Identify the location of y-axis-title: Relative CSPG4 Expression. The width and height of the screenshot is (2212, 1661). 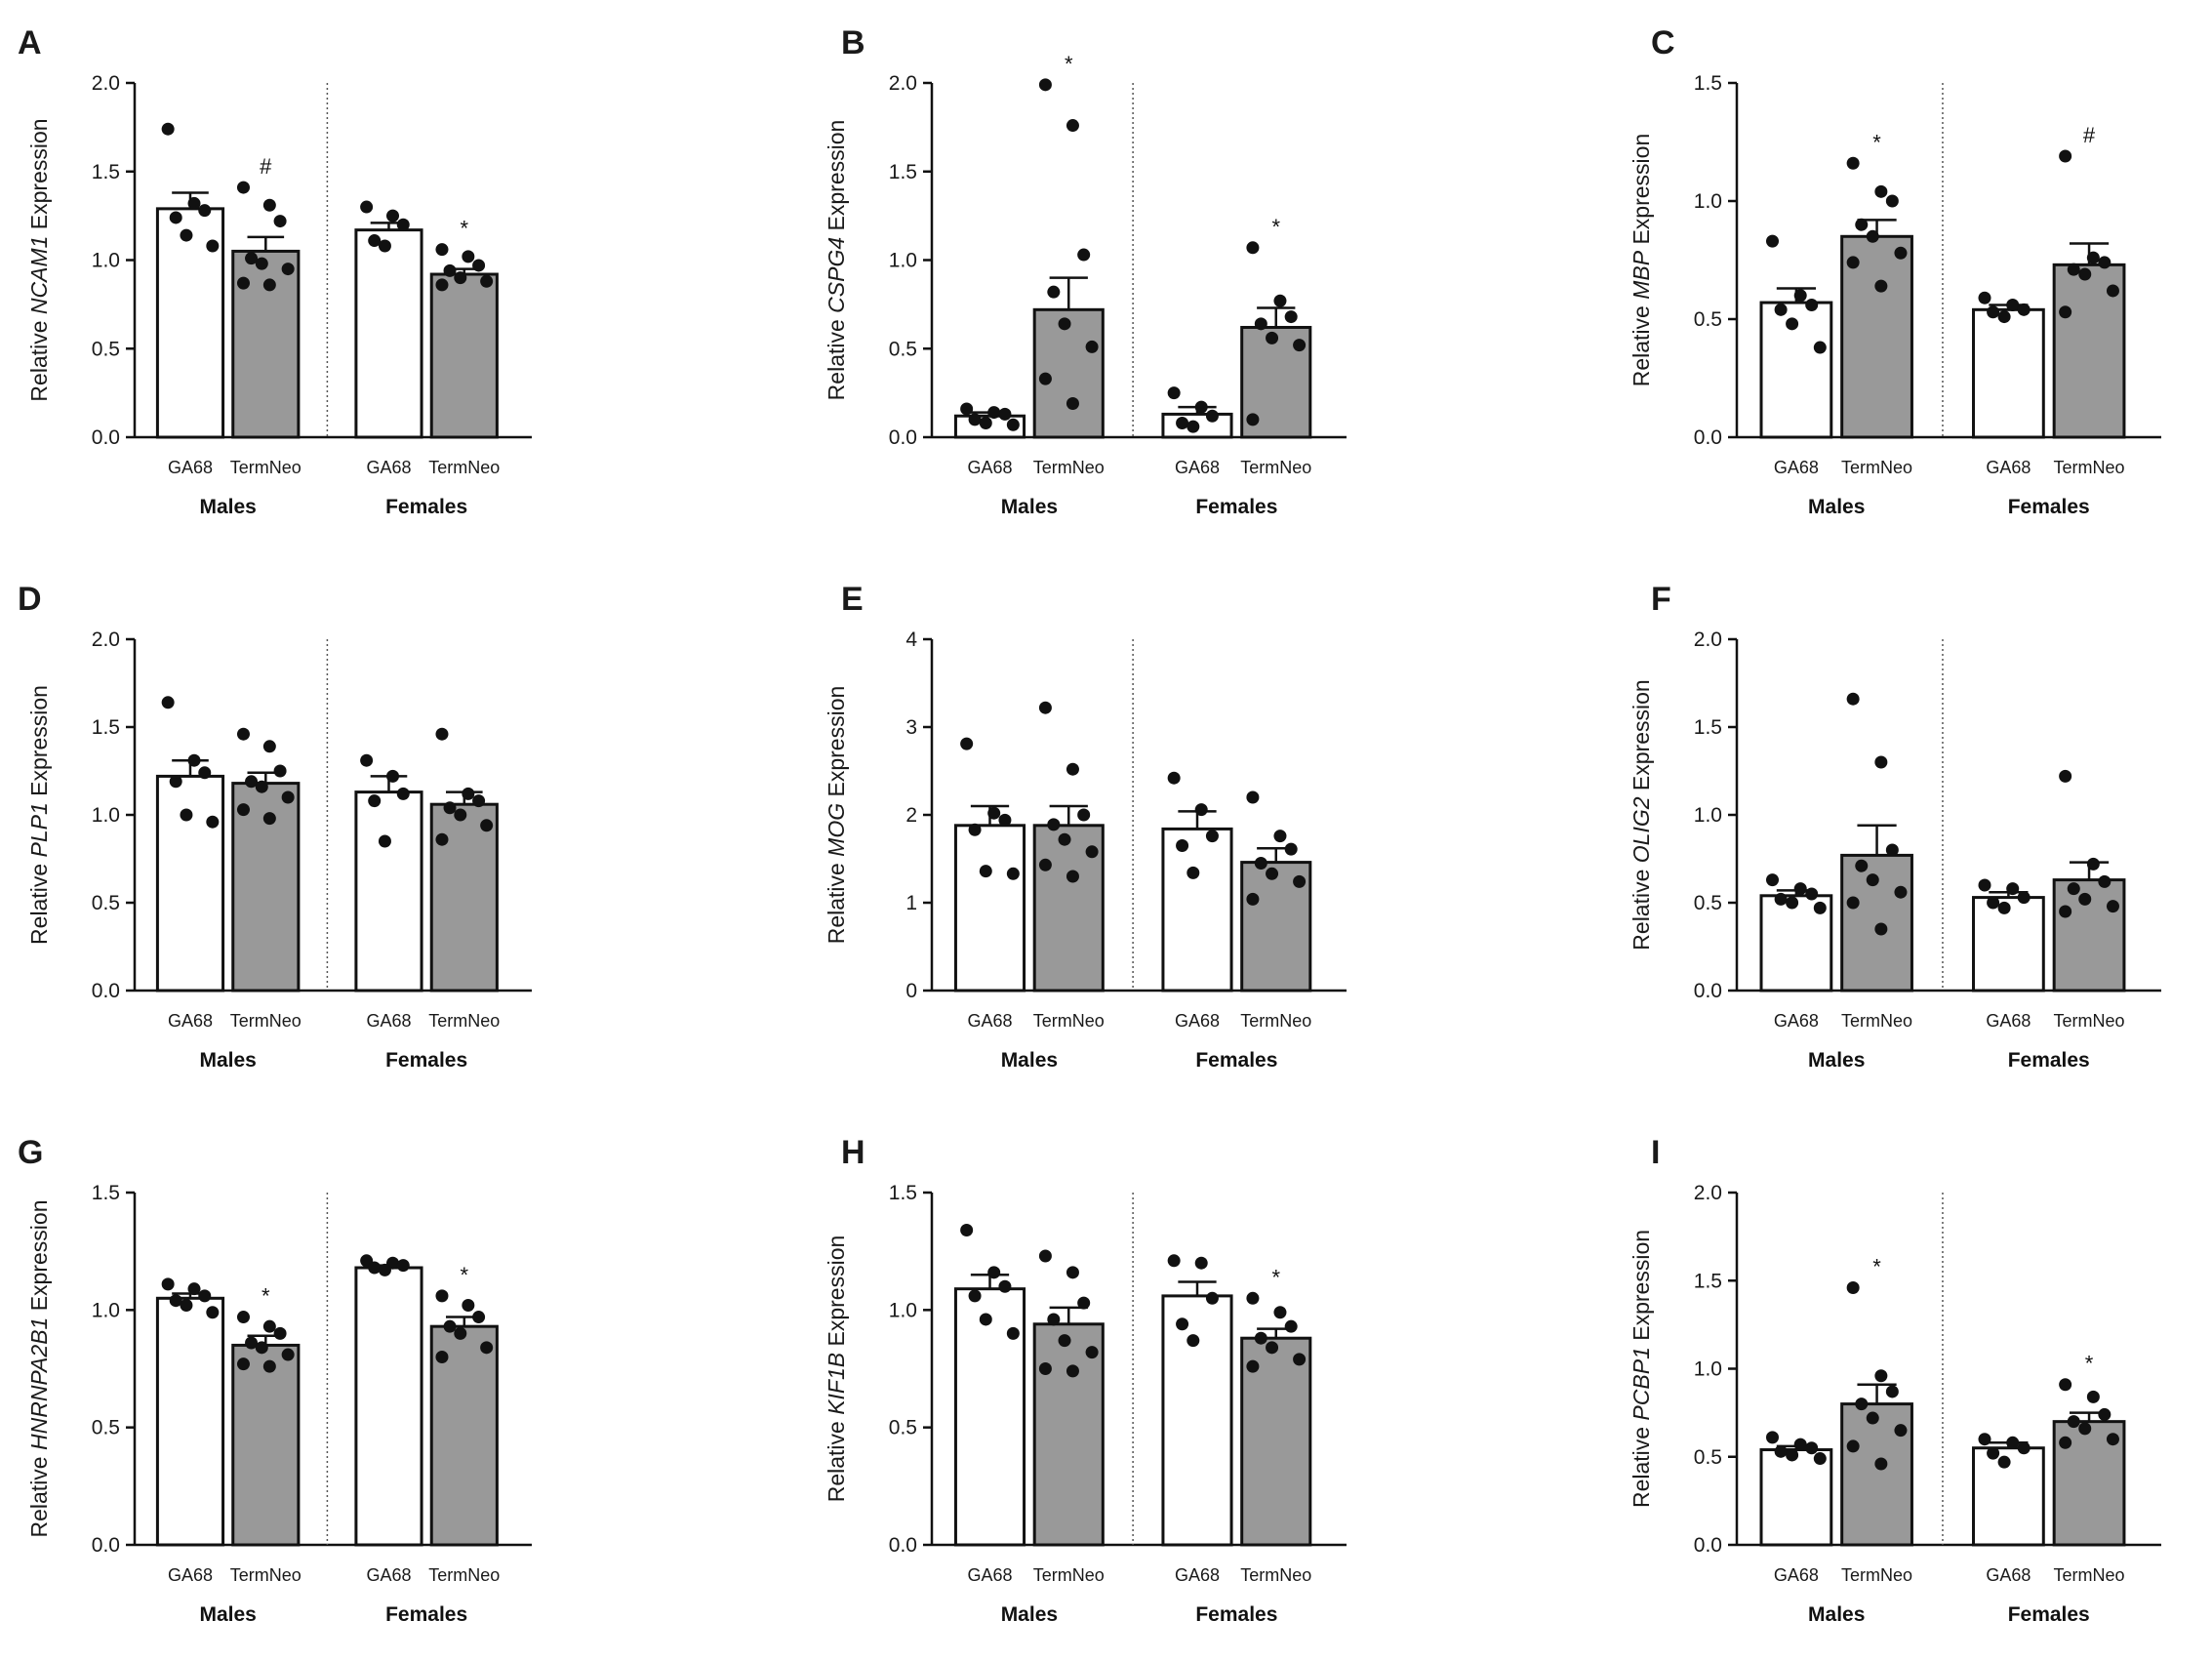
(836, 260).